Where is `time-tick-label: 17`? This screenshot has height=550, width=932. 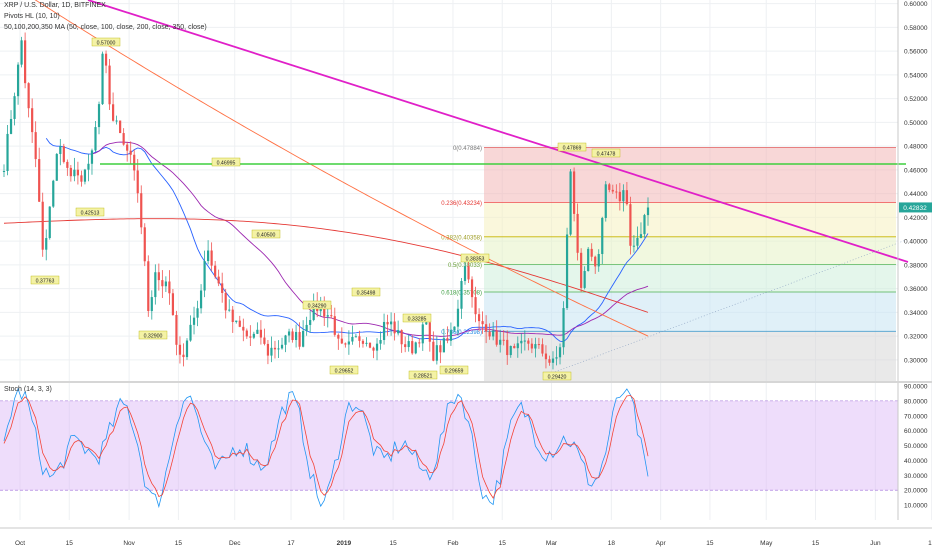
time-tick-label: 17 is located at coordinates (930, 543).